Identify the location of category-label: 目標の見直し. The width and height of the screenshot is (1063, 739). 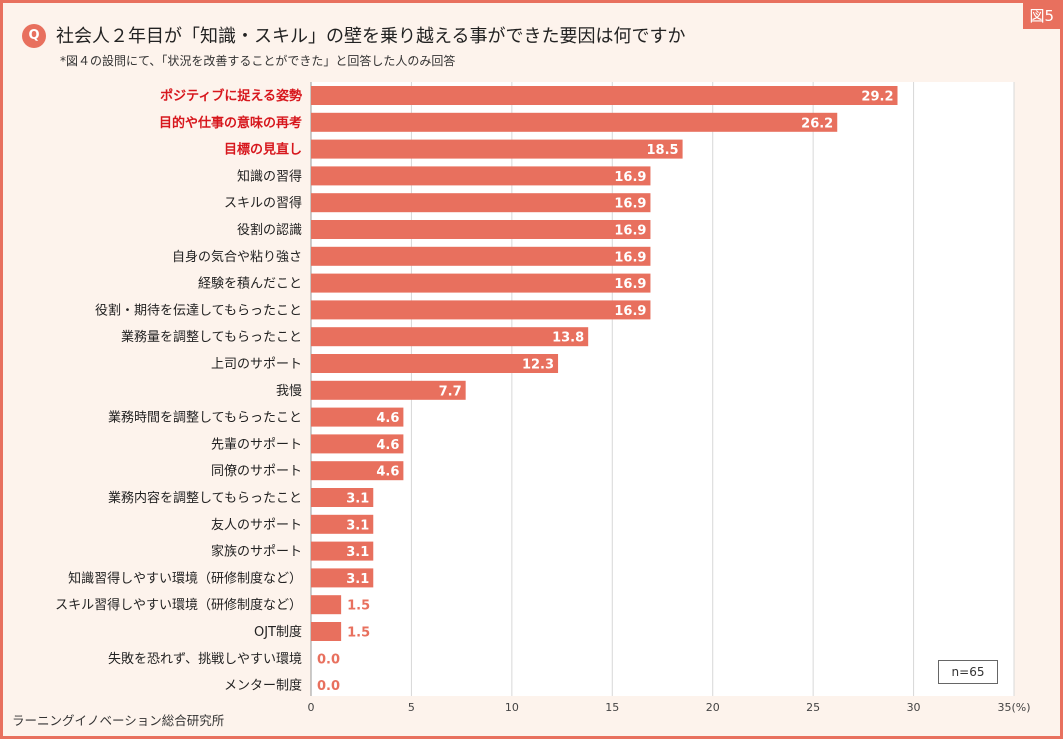
(263, 150).